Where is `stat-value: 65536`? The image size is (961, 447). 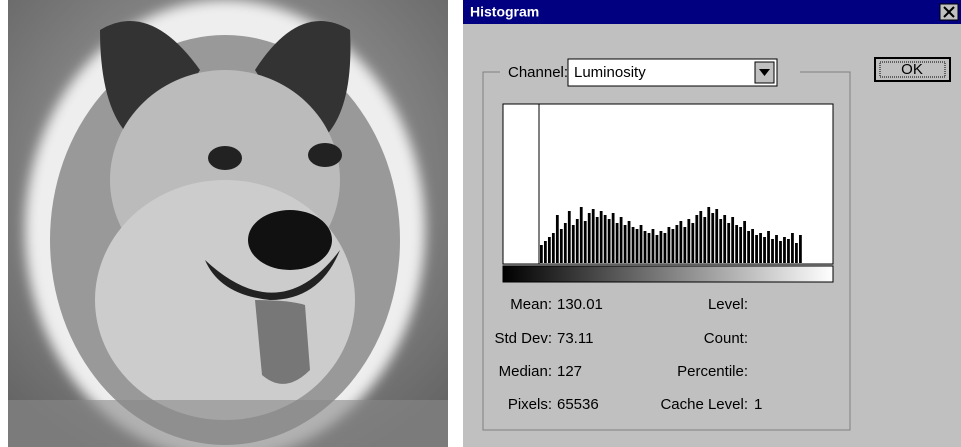 stat-value: 65536 is located at coordinates (578, 404).